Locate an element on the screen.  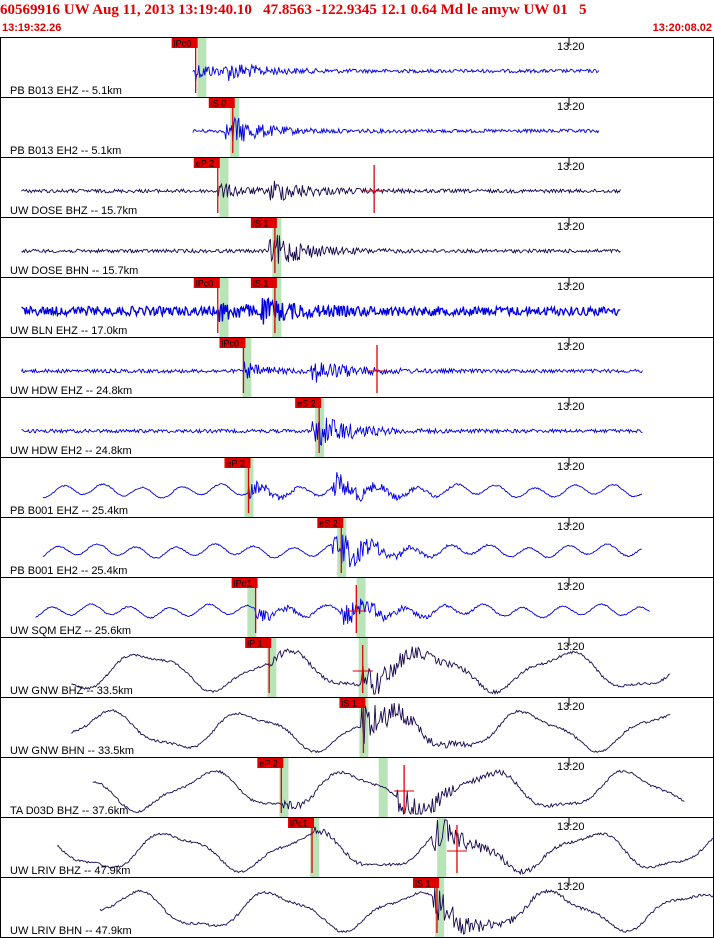
trace-panel: 13:20 eP 2 TA D03D BHZ -- 37.6km is located at coordinates (357, 787).